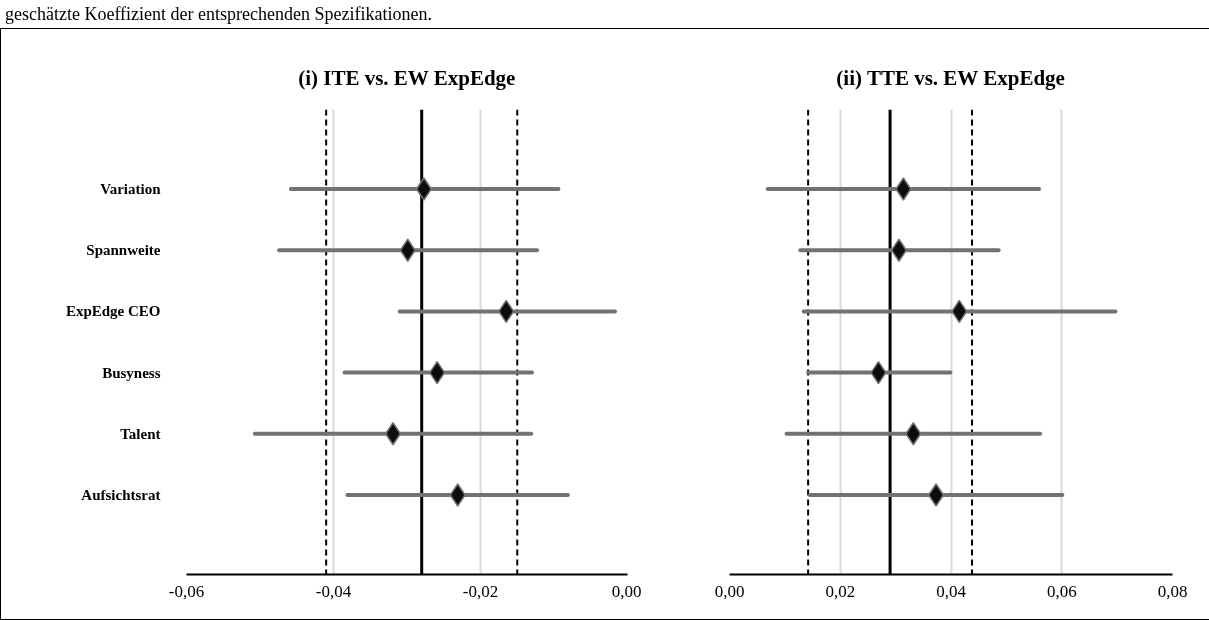 The image size is (1209, 620). I want to click on y-tick-label: Aufsichtsrat, so click(121, 494).